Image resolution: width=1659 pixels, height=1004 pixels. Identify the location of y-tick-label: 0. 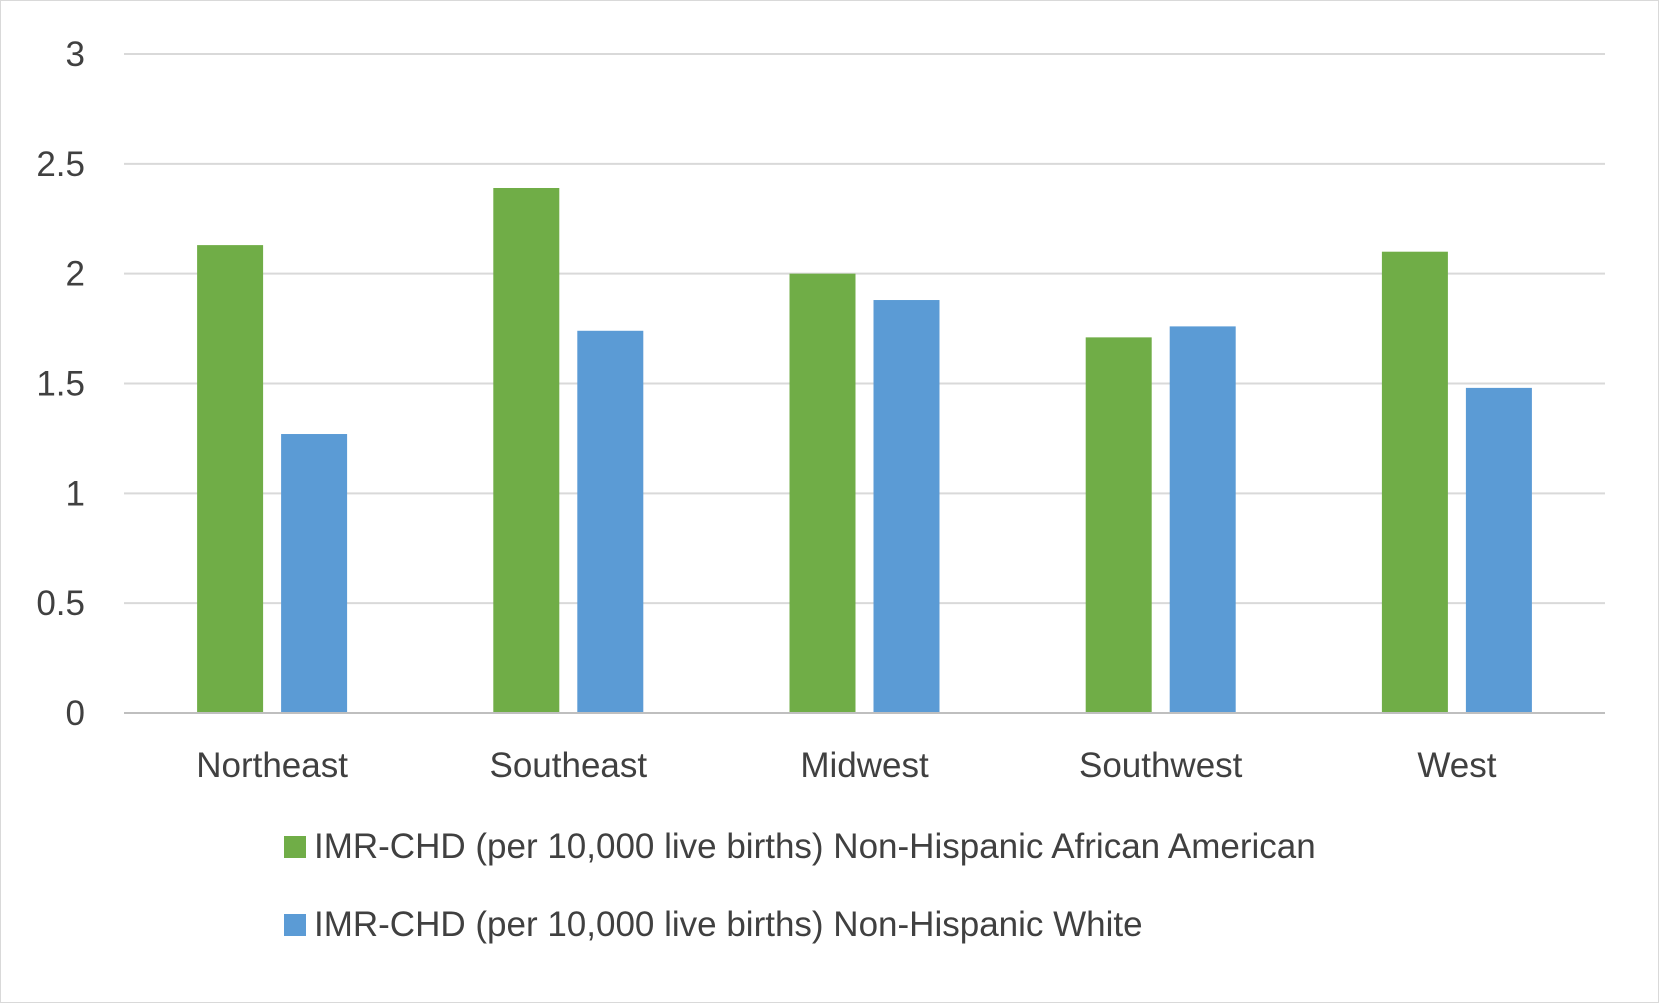
(75, 713).